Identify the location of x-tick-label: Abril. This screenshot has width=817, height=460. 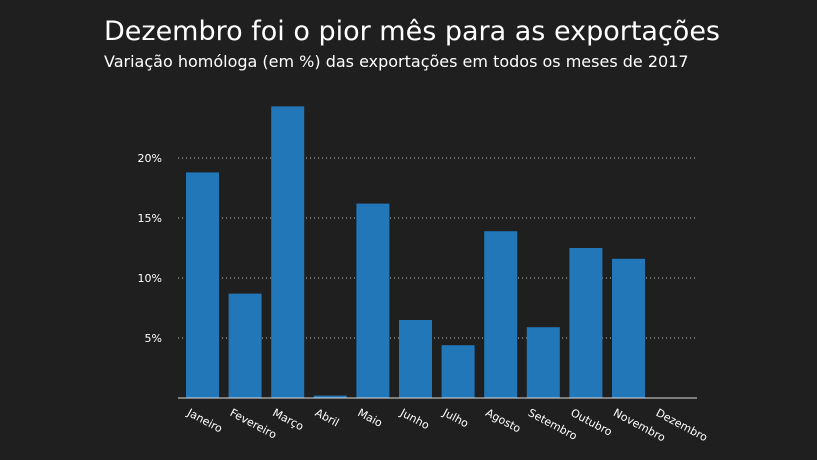
(327, 417).